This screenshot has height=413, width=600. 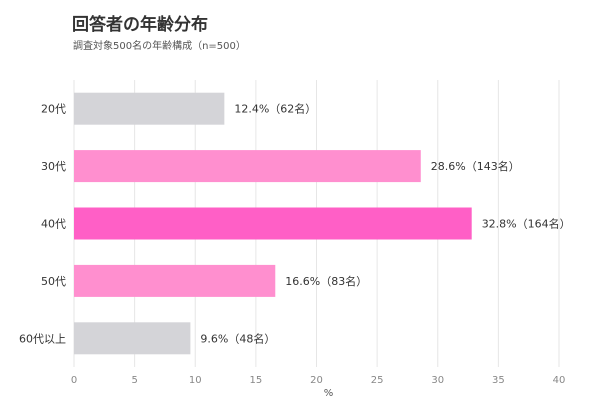 I want to click on x-tick-label: 40, so click(x=559, y=380).